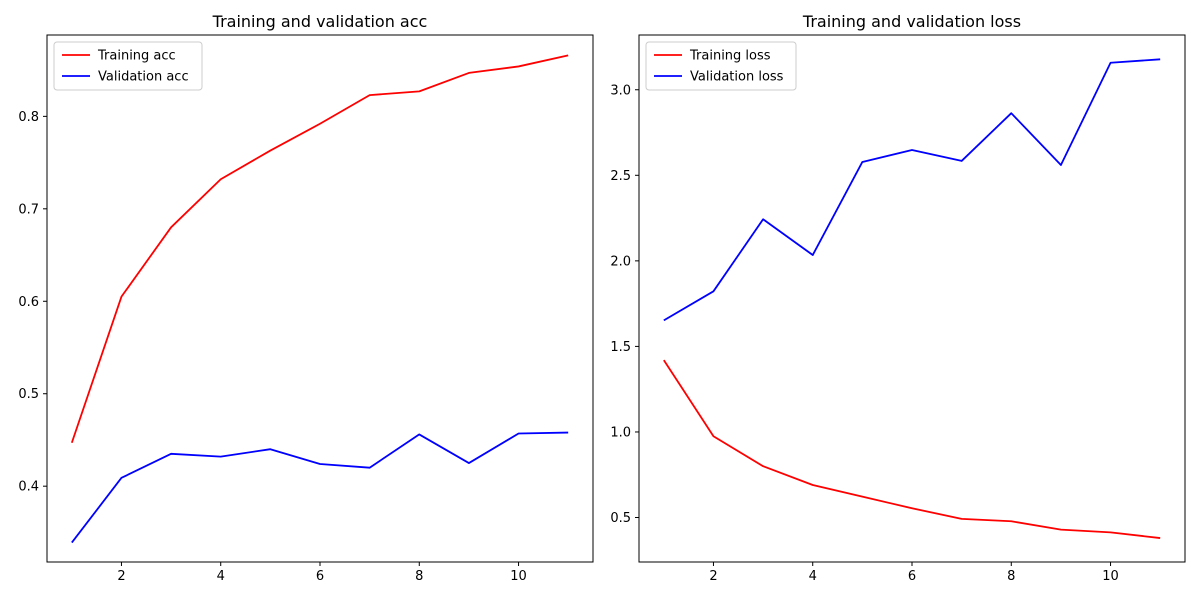  Describe the element at coordinates (136, 56) in the screenshot. I see `legend-label: Training acc` at that location.